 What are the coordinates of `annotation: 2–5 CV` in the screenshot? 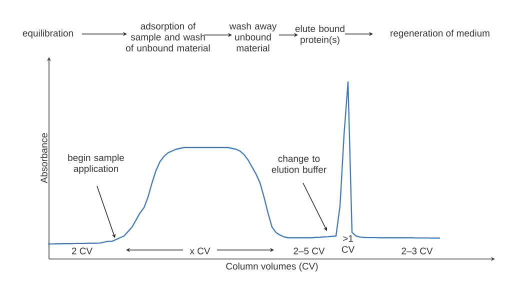 It's located at (309, 251).